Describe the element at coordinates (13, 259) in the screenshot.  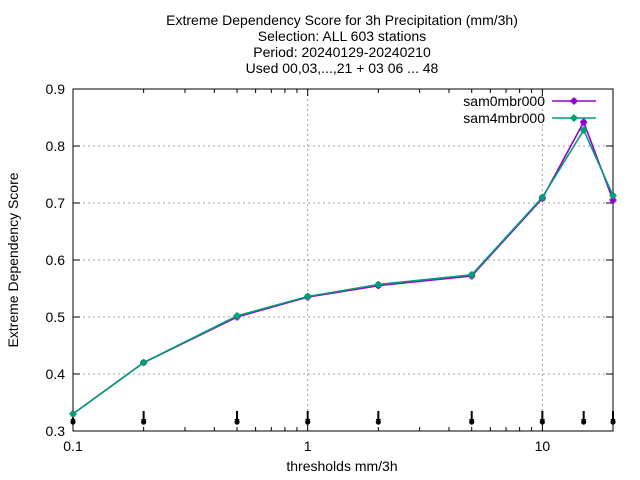
I see `y-axis-label: Extreme Dependency Score` at that location.